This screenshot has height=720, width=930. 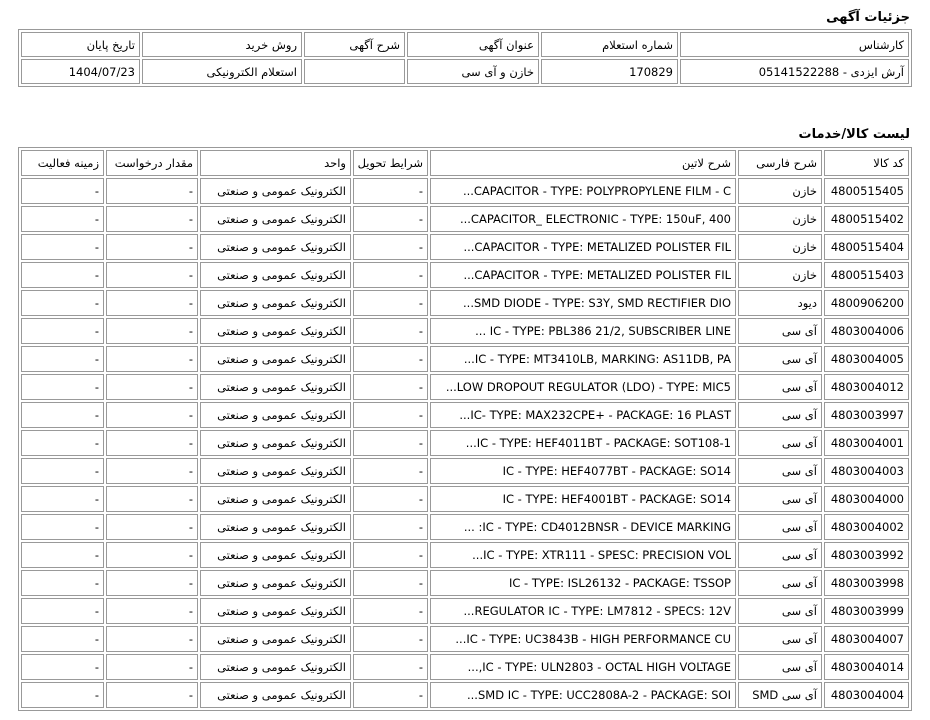 What do you see at coordinates (866, 275) in the screenshot?
I see `item-code: 4800515403` at bounding box center [866, 275].